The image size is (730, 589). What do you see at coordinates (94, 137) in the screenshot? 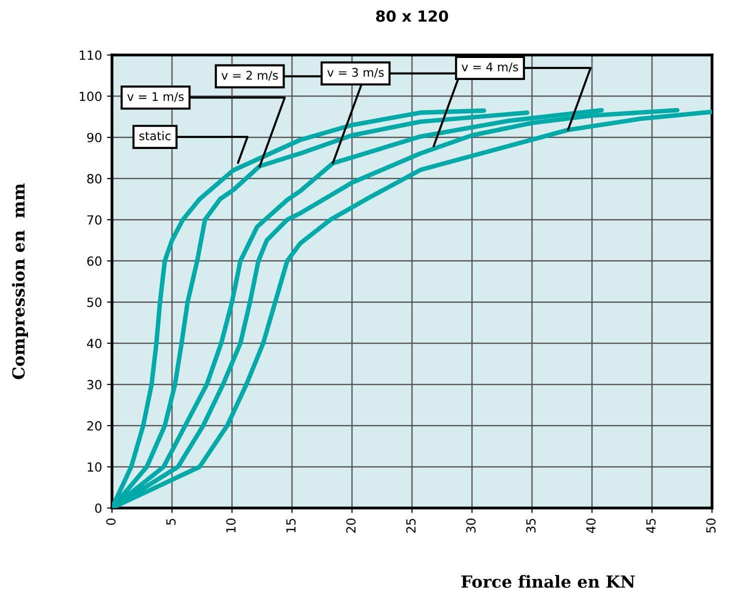
I see `y-tick-label: 90` at bounding box center [94, 137].